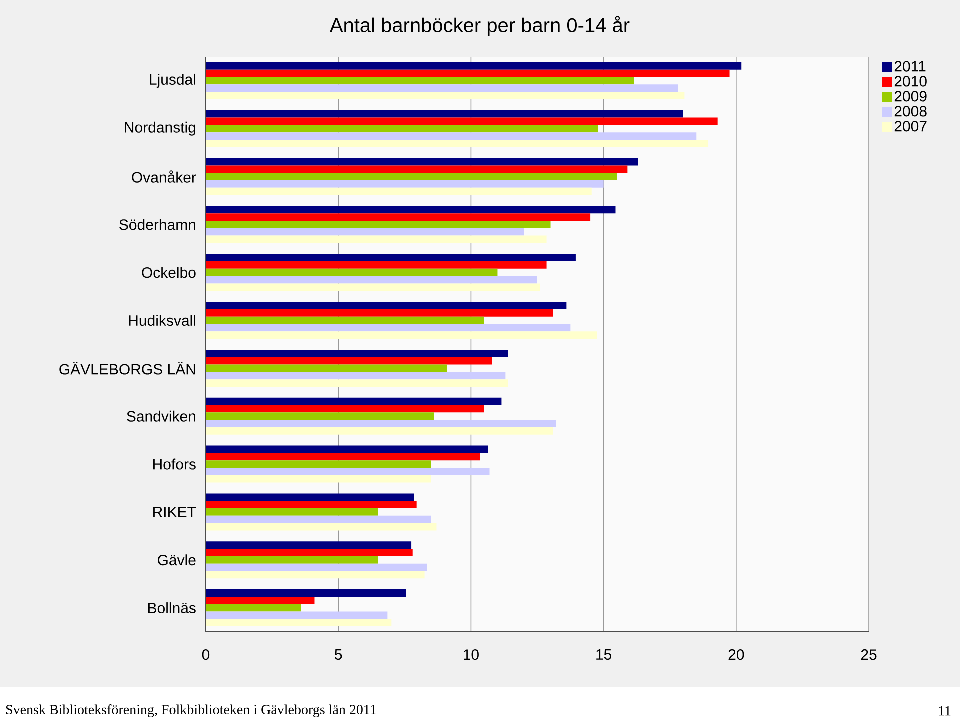 The image size is (960, 725). Describe the element at coordinates (338, 655) in the screenshot. I see `x-tick-label: 5` at that location.